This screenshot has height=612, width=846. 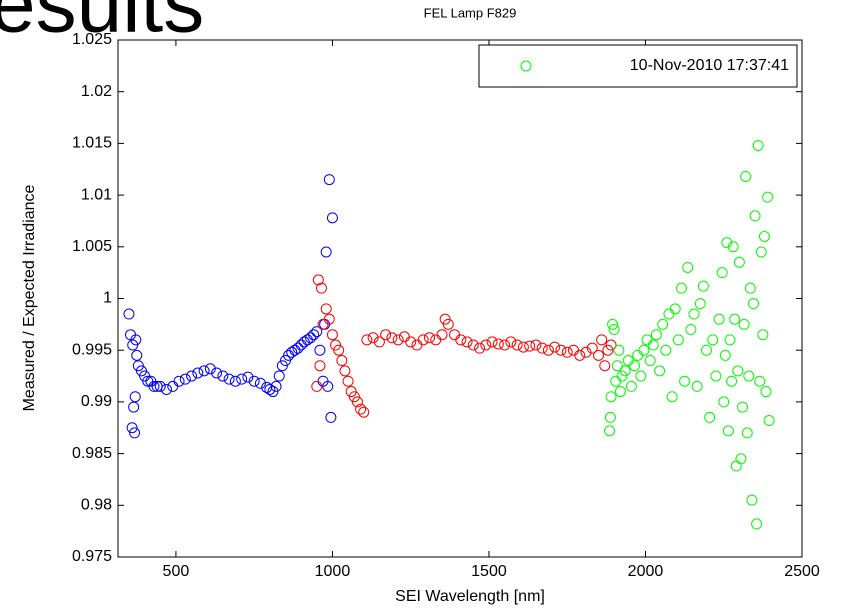 I want to click on x-tick-label: 2500, so click(x=802, y=571).